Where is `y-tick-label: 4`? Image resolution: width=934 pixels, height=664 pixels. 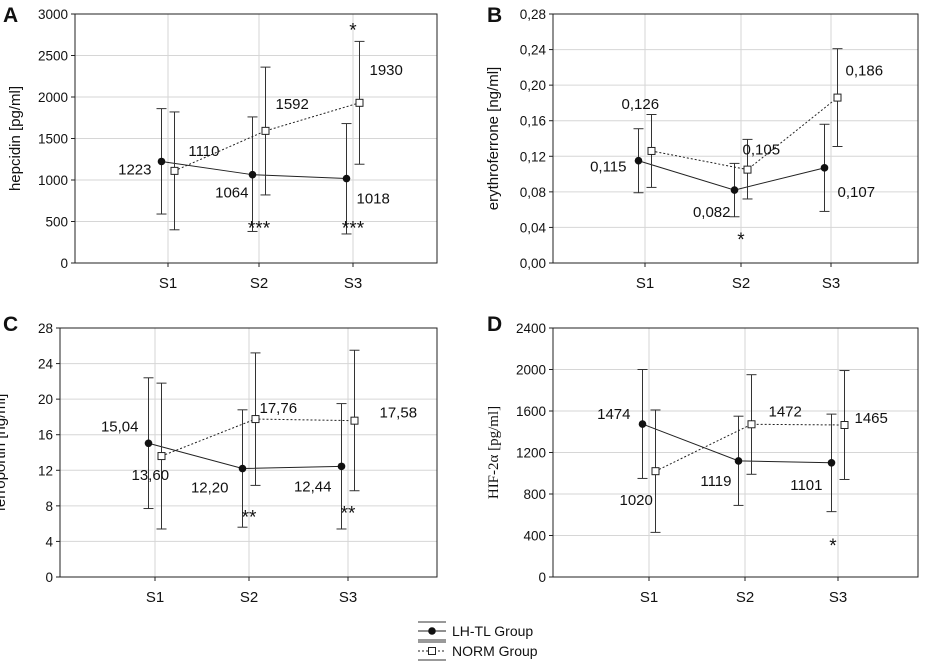 y-tick-label: 4 is located at coordinates (49, 541).